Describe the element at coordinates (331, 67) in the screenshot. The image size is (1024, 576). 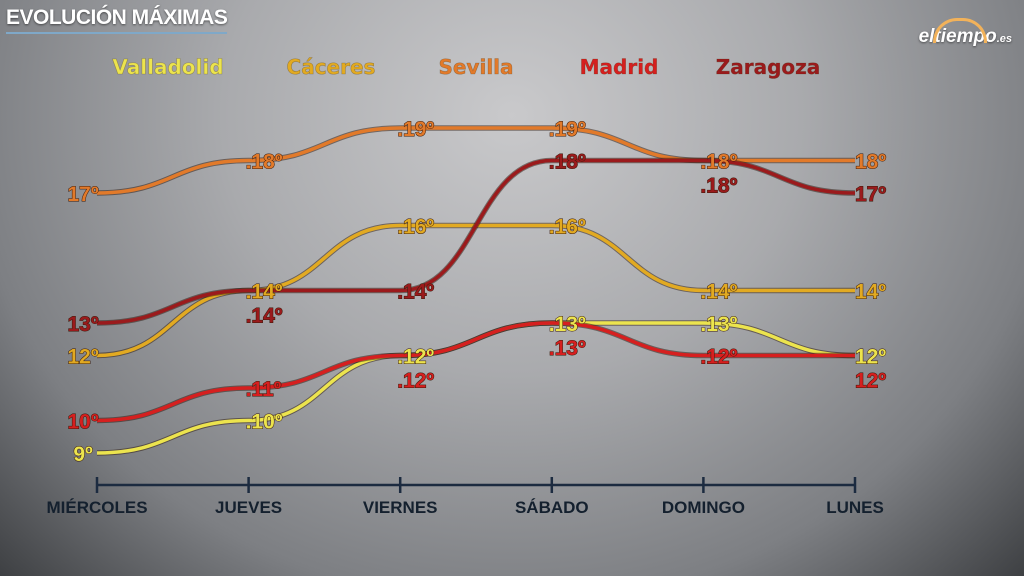
I see `legend-entry: Cáceres` at that location.